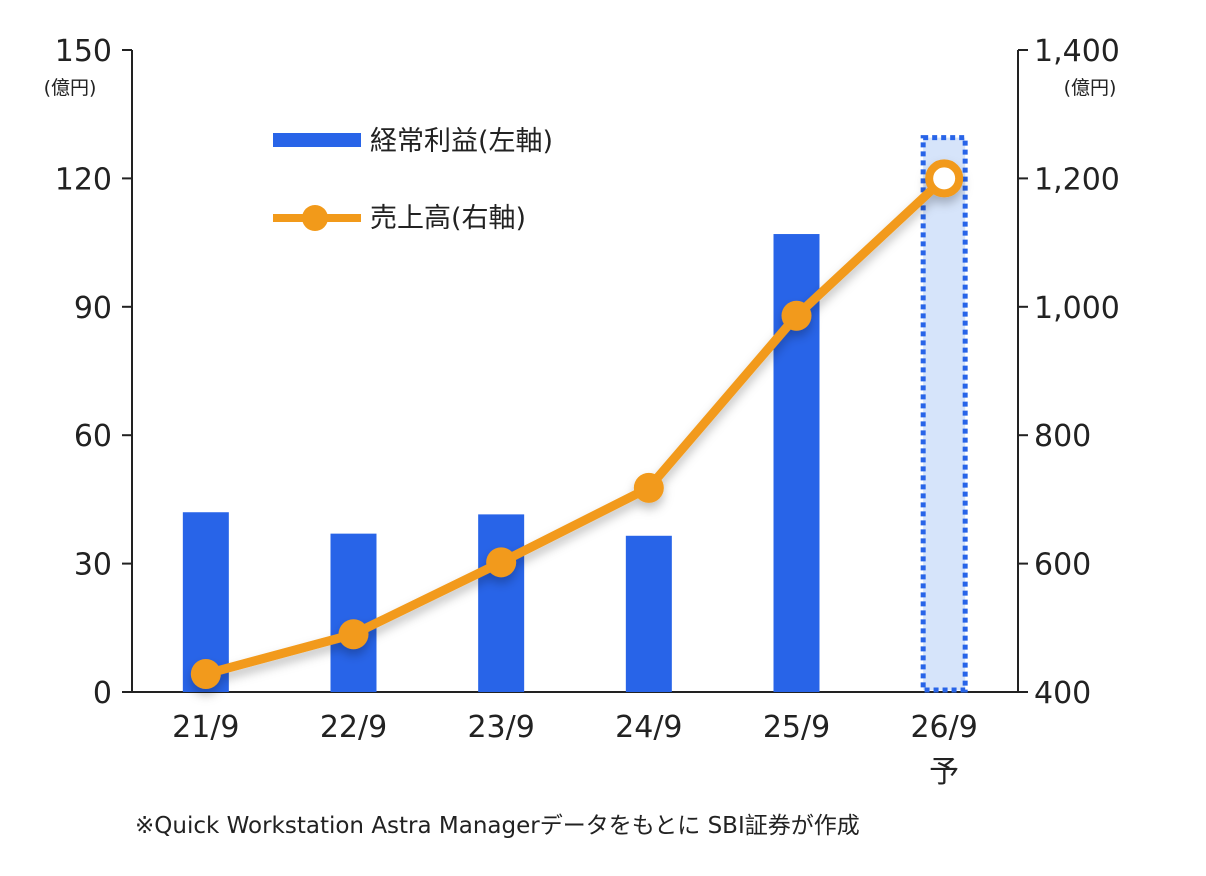  Describe the element at coordinates (205, 727) in the screenshot. I see `x-tick-label: 21/9` at that location.